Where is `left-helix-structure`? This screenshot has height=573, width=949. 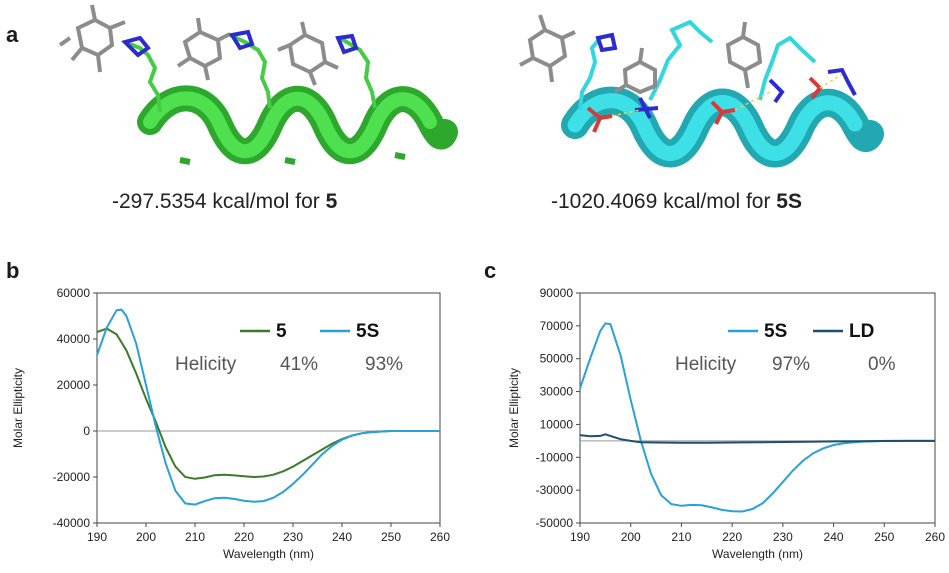
left-helix-structure is located at coordinates (258, 84).